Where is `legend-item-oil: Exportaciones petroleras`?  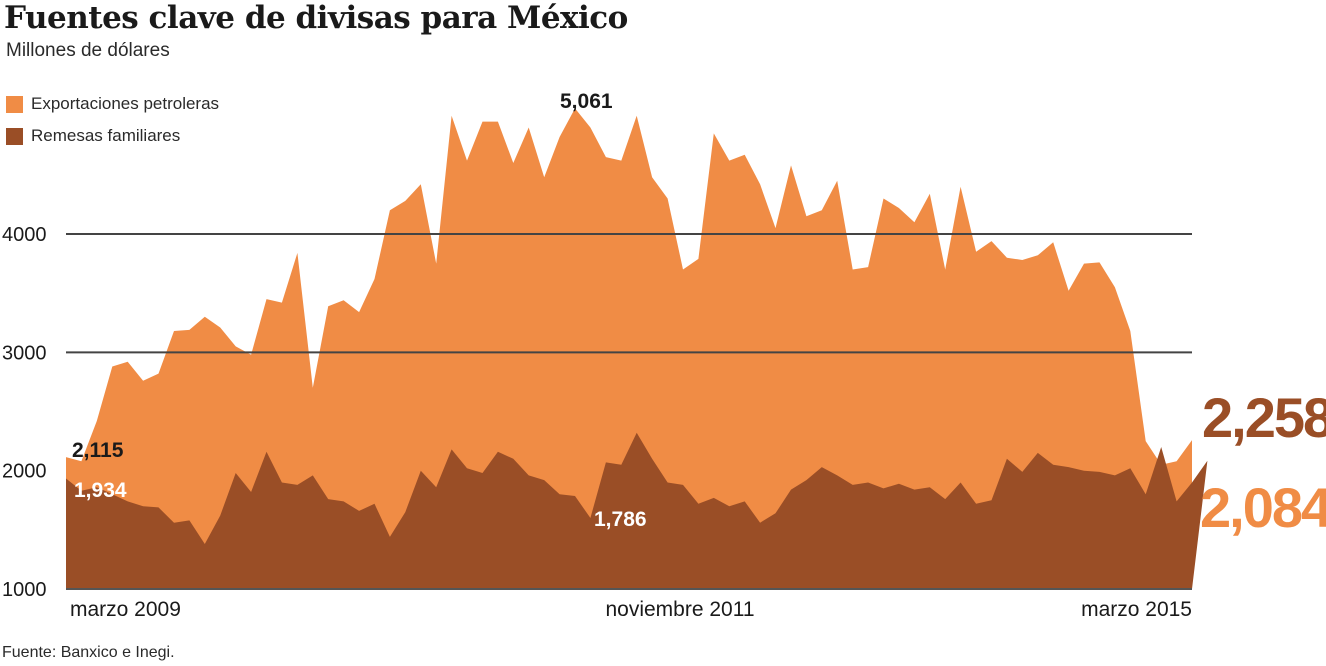
legend-item-oil: Exportaciones petroleras is located at coordinates (112, 104).